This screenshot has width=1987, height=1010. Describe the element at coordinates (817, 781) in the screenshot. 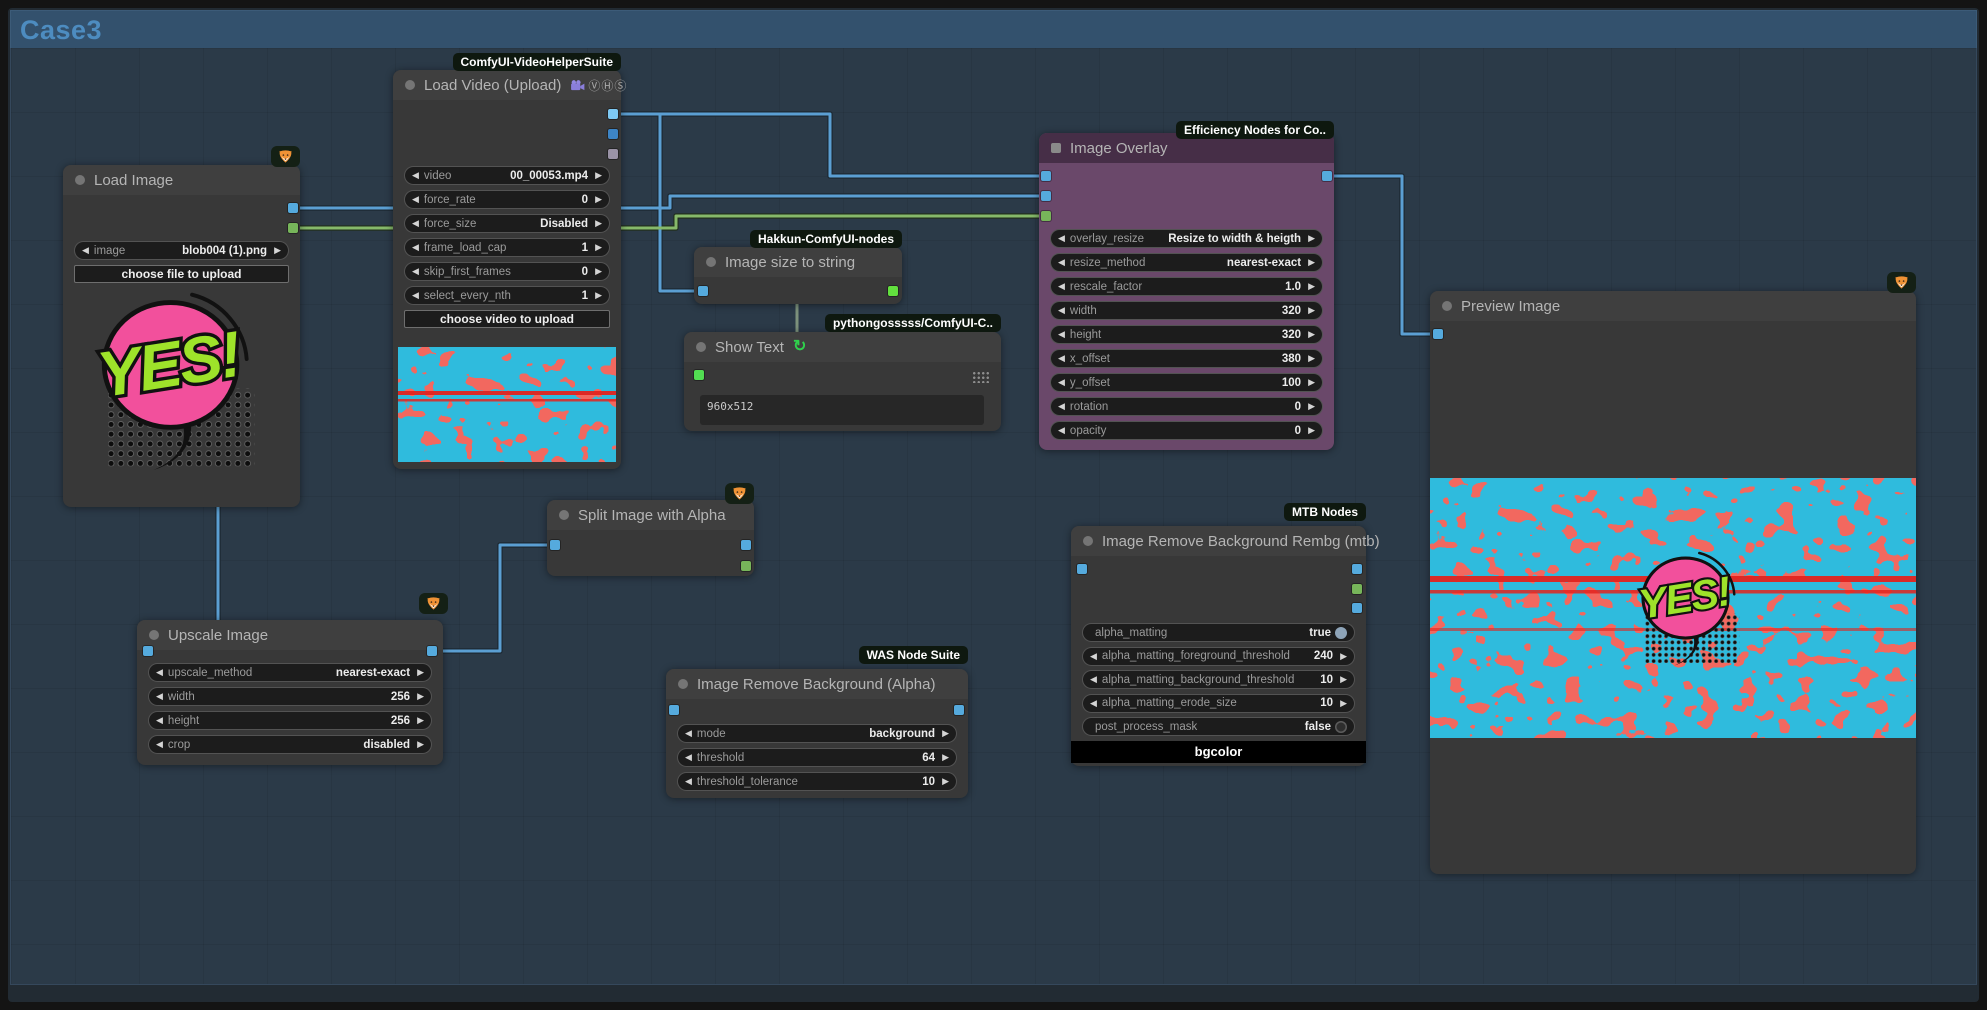

I see `widget-threshold_tolerance: ◀ threshold_tolerance 10 ▶` at that location.